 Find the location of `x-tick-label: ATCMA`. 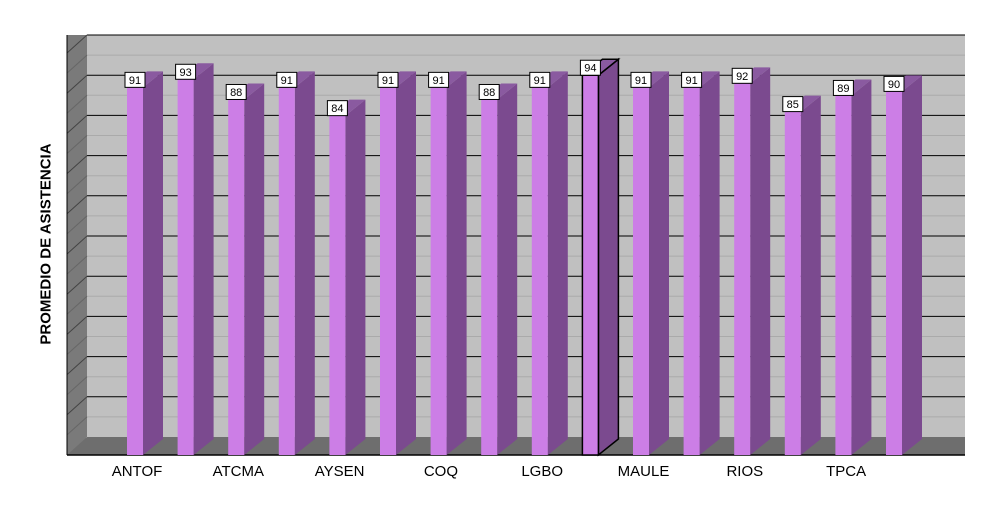

x-tick-label: ATCMA is located at coordinates (238, 471).